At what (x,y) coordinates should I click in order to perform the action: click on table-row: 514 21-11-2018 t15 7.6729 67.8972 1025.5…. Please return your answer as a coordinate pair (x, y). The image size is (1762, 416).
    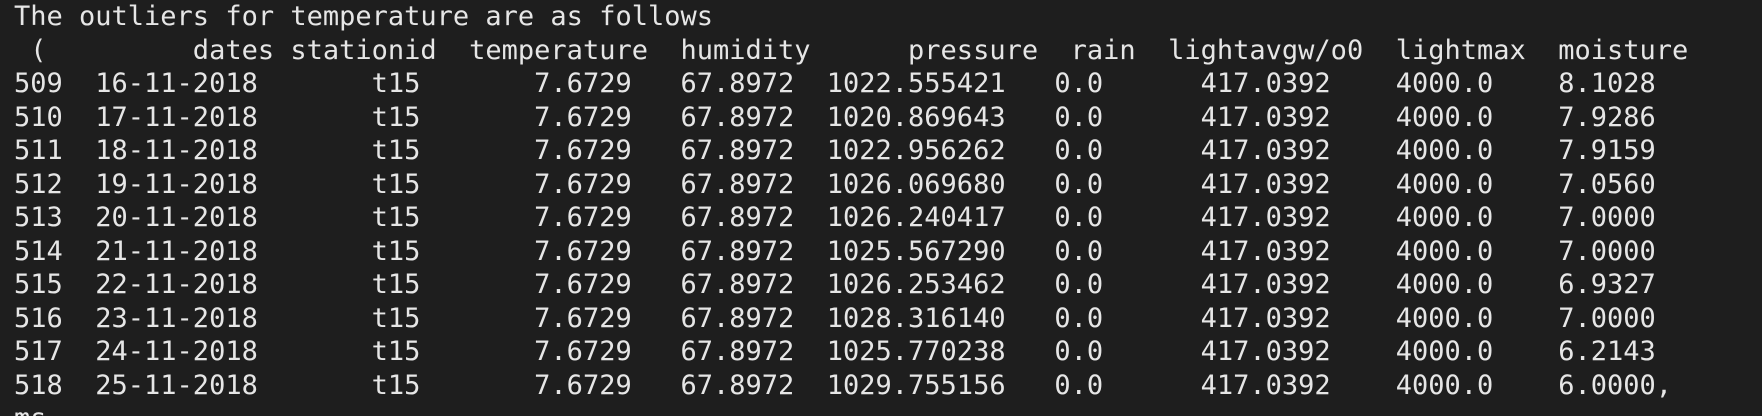
    Looking at the image, I should click on (835, 251).